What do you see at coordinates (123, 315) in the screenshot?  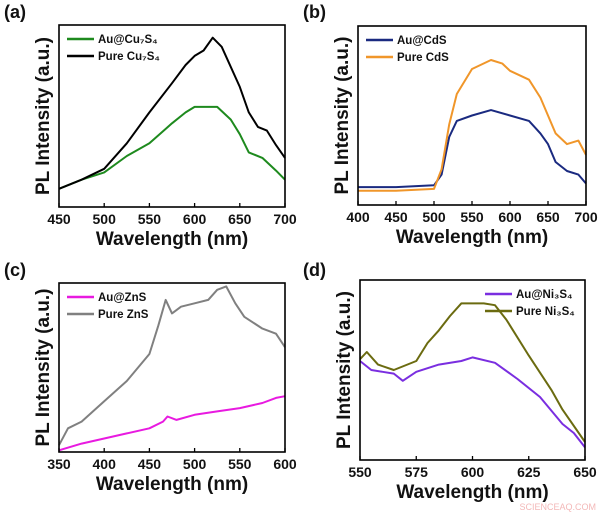 I see `legend-label: Pure ZnS` at bounding box center [123, 315].